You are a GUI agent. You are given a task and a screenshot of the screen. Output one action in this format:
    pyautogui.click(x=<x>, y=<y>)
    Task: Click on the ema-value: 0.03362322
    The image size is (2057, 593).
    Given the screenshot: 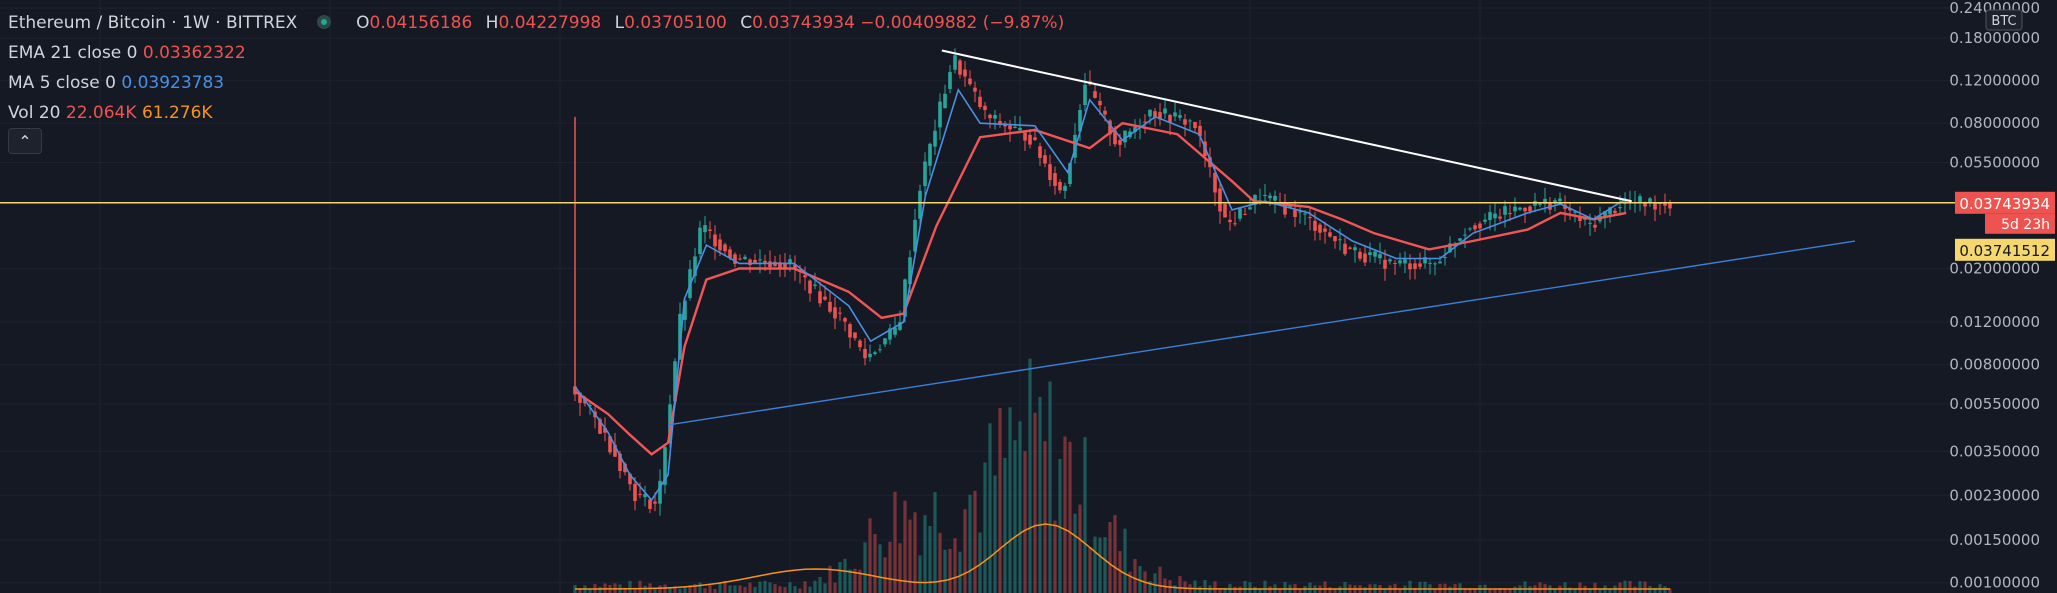 What is the action you would take?
    pyautogui.click(x=194, y=53)
    